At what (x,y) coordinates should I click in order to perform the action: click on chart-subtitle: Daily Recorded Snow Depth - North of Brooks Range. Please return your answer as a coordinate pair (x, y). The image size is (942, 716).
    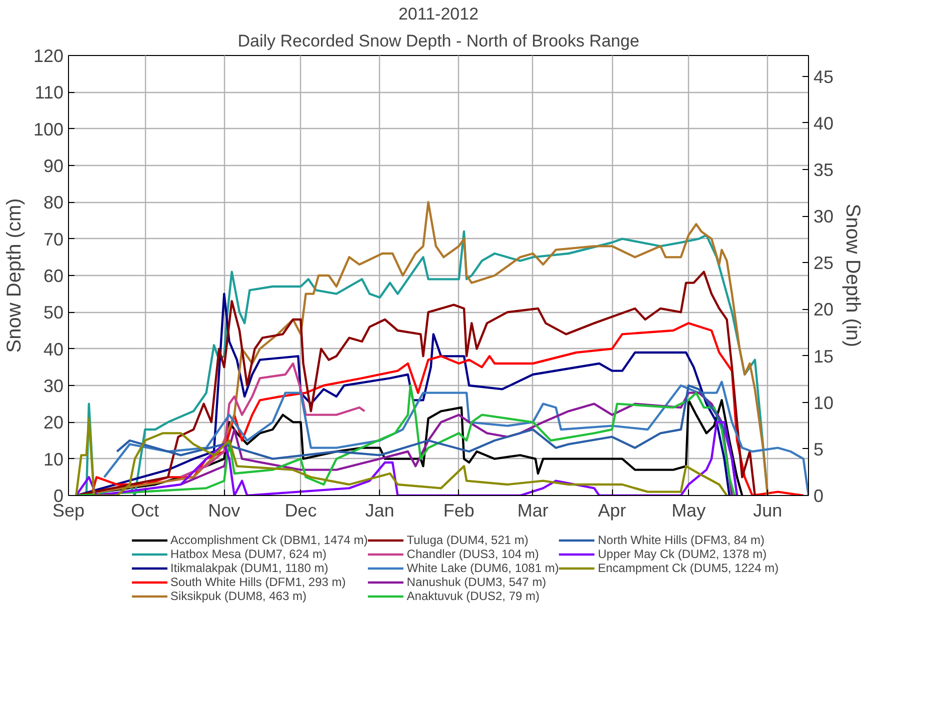
    Looking at the image, I should click on (439, 41).